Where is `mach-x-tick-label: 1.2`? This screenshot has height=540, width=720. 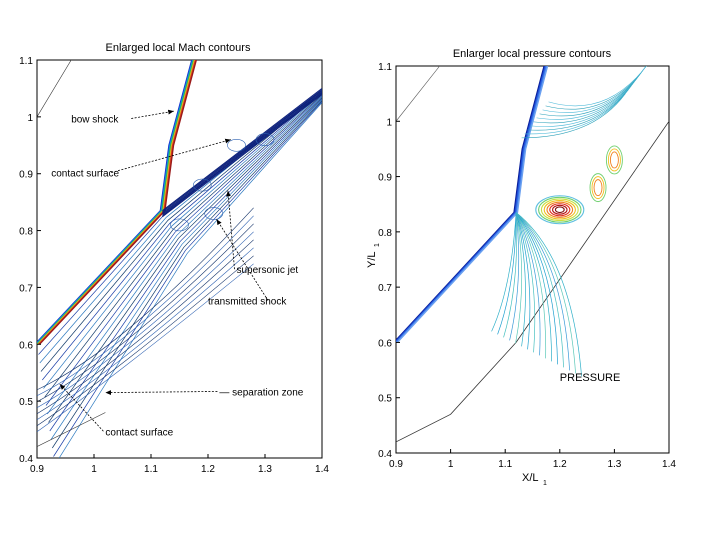 mach-x-tick-label: 1.2 is located at coordinates (208, 469).